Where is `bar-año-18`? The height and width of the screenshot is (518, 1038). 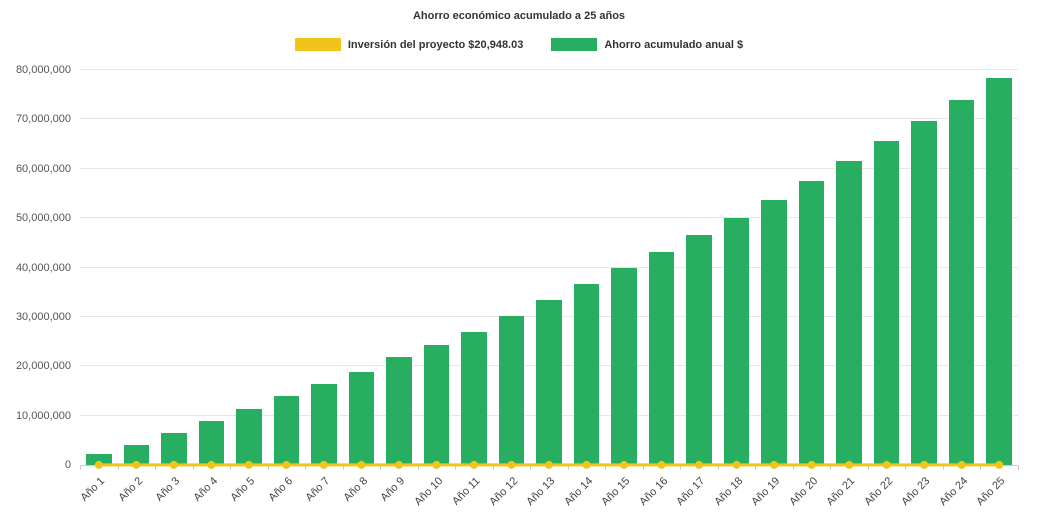
bar-año-18 is located at coordinates (736, 341).